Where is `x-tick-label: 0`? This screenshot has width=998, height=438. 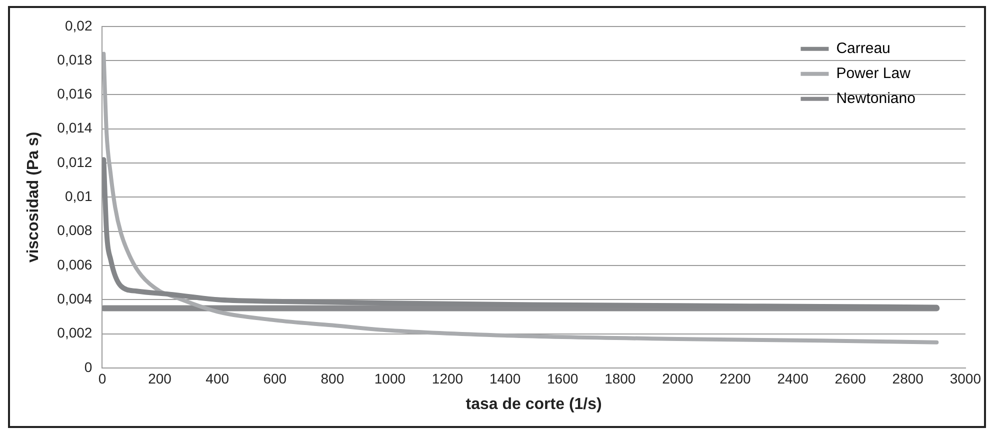
x-tick-label: 0 is located at coordinates (102, 378).